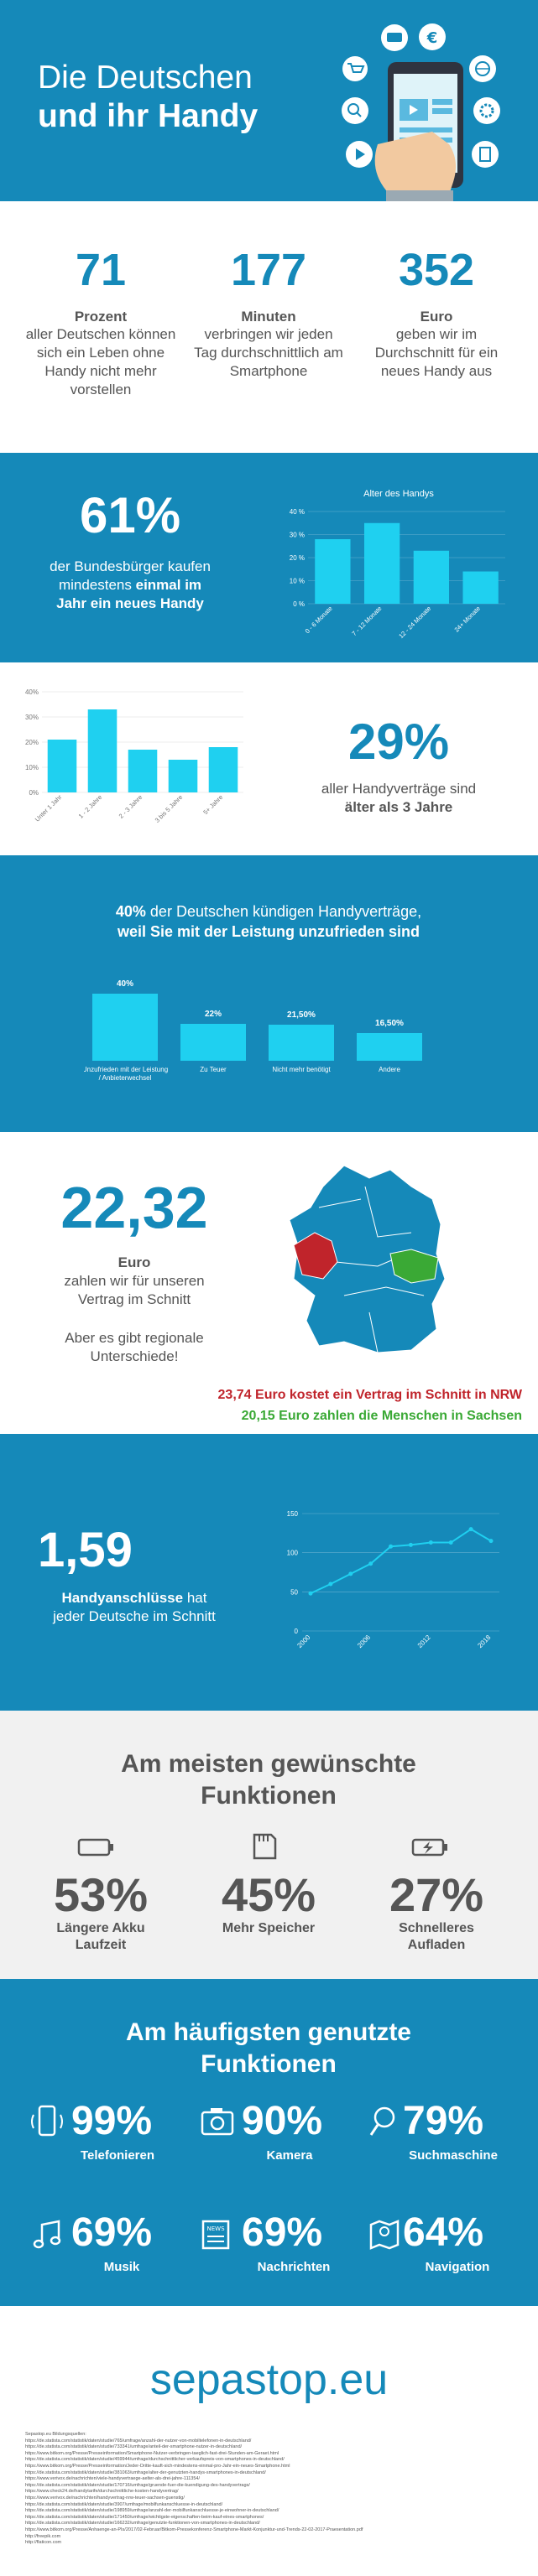 This screenshot has height=2576, width=538. What do you see at coordinates (130, 594) in the screenshot?
I see `phone-age-text-bold: einmal im Jahr ein neues Handy` at bounding box center [130, 594].